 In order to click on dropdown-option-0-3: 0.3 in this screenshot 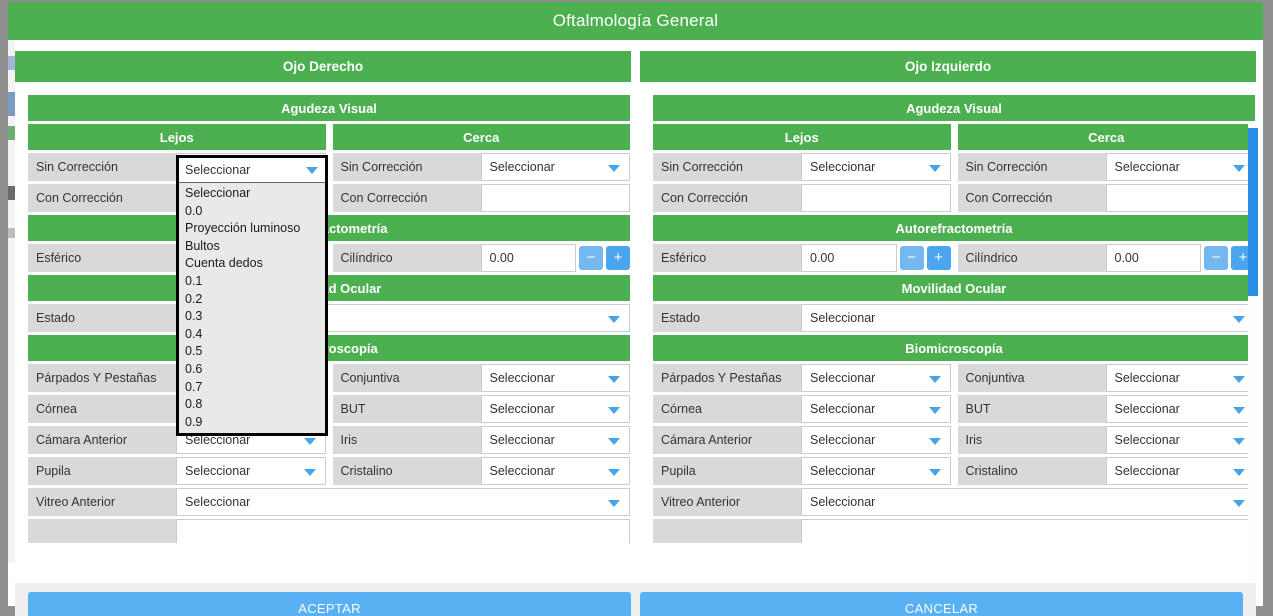, I will do `click(194, 316)`.